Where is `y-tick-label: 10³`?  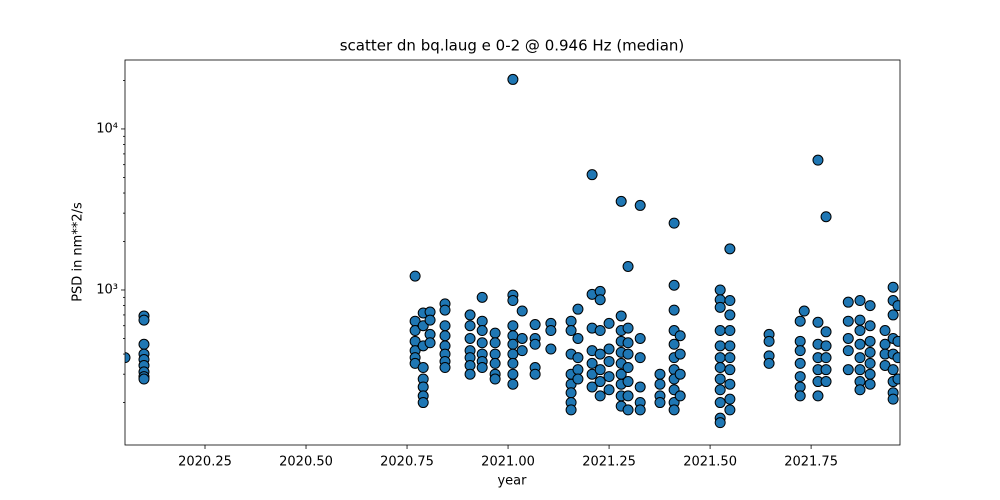
y-tick-label: 10³ is located at coordinates (107, 289).